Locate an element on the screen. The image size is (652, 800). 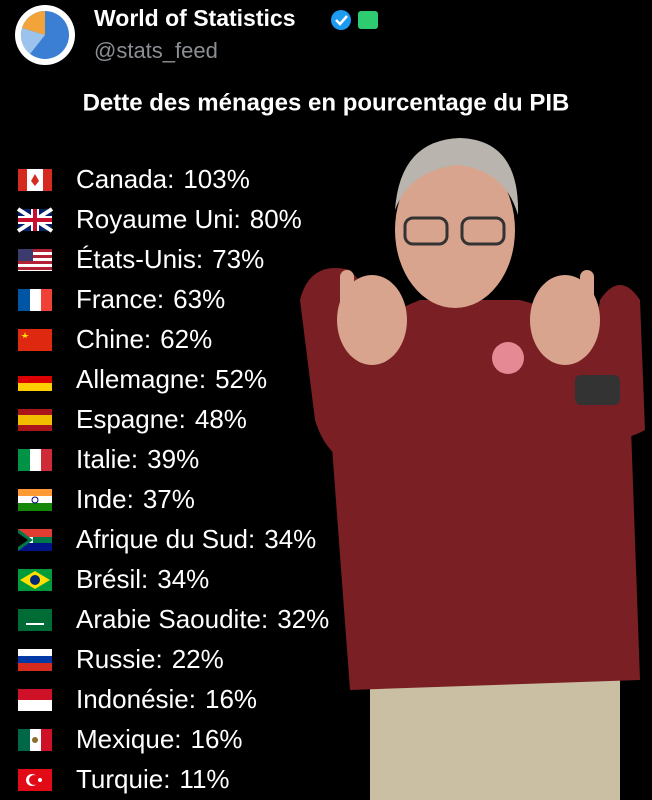
country-value: 80% is located at coordinates (276, 219).